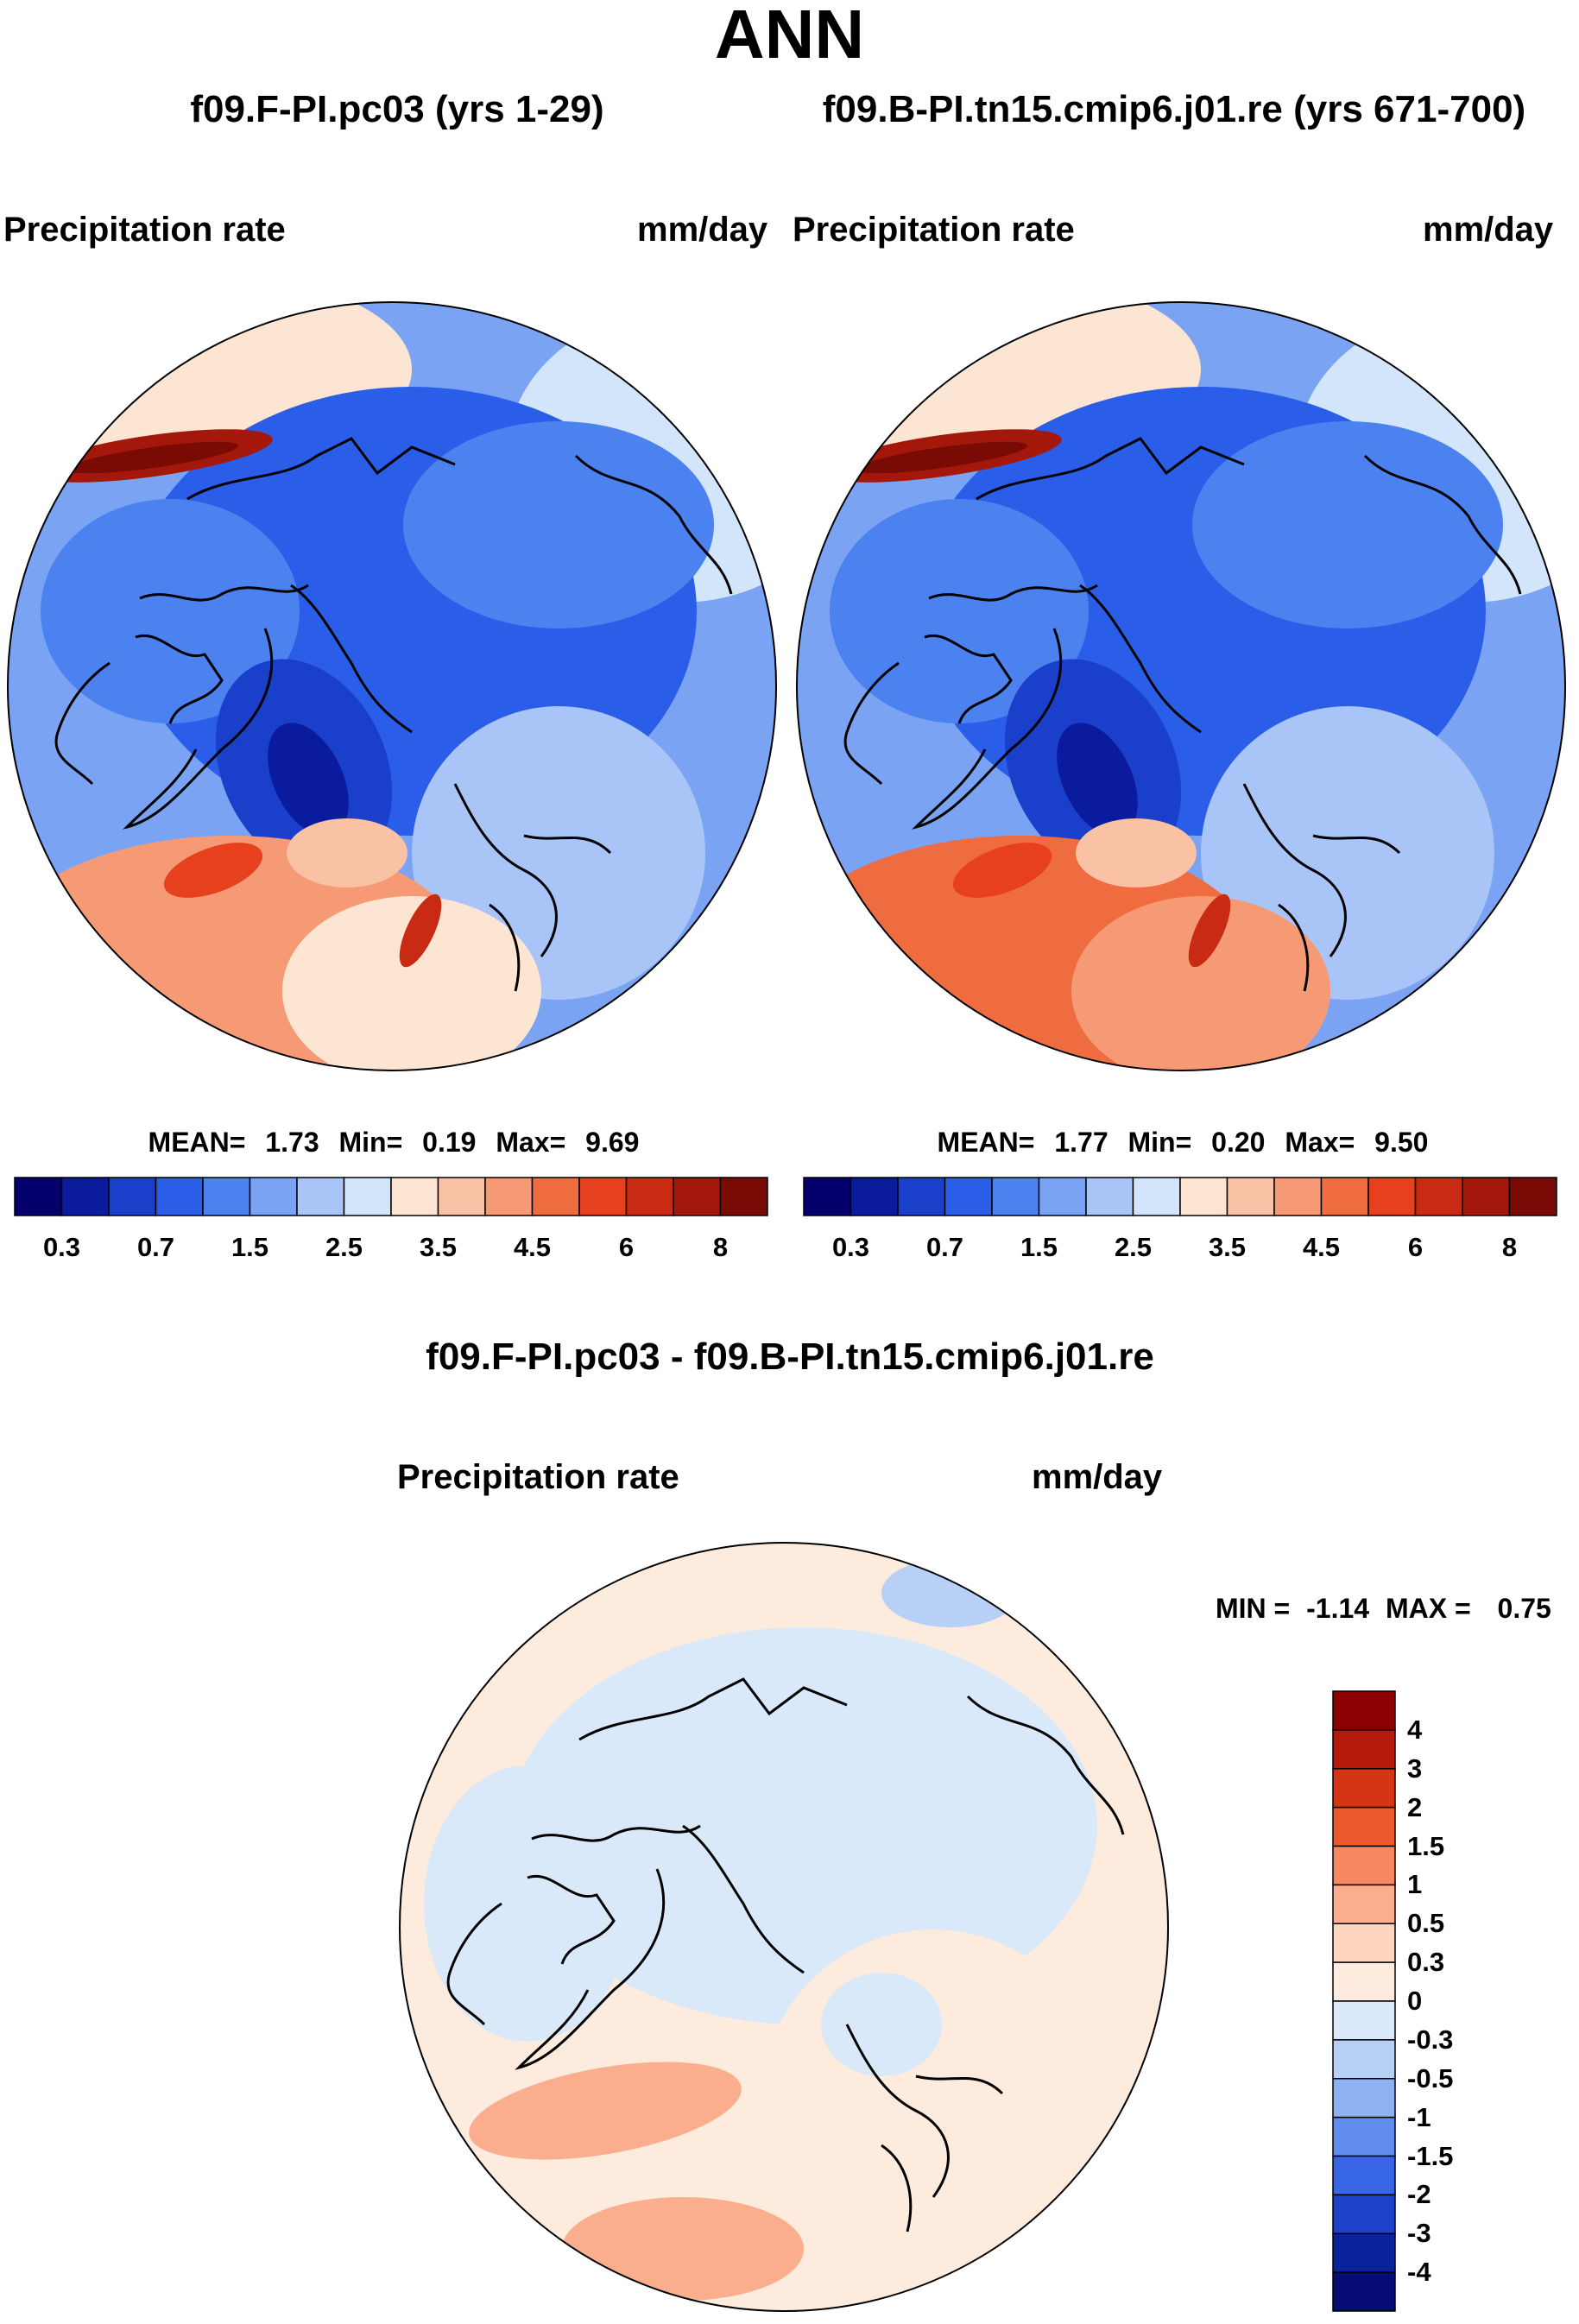  I want to click on map2-greenland-se-coast, so click(1002, 871).